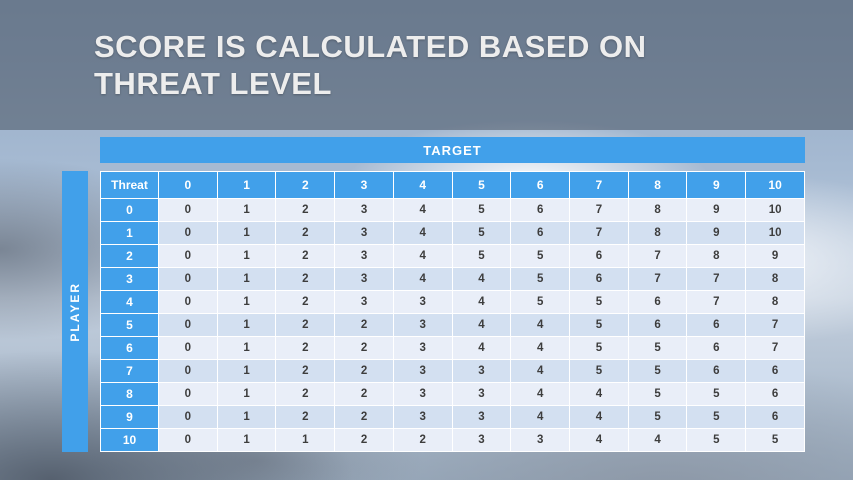 This screenshot has width=853, height=480. Describe the element at coordinates (305, 185) in the screenshot. I see `target-column-header: 2` at that location.